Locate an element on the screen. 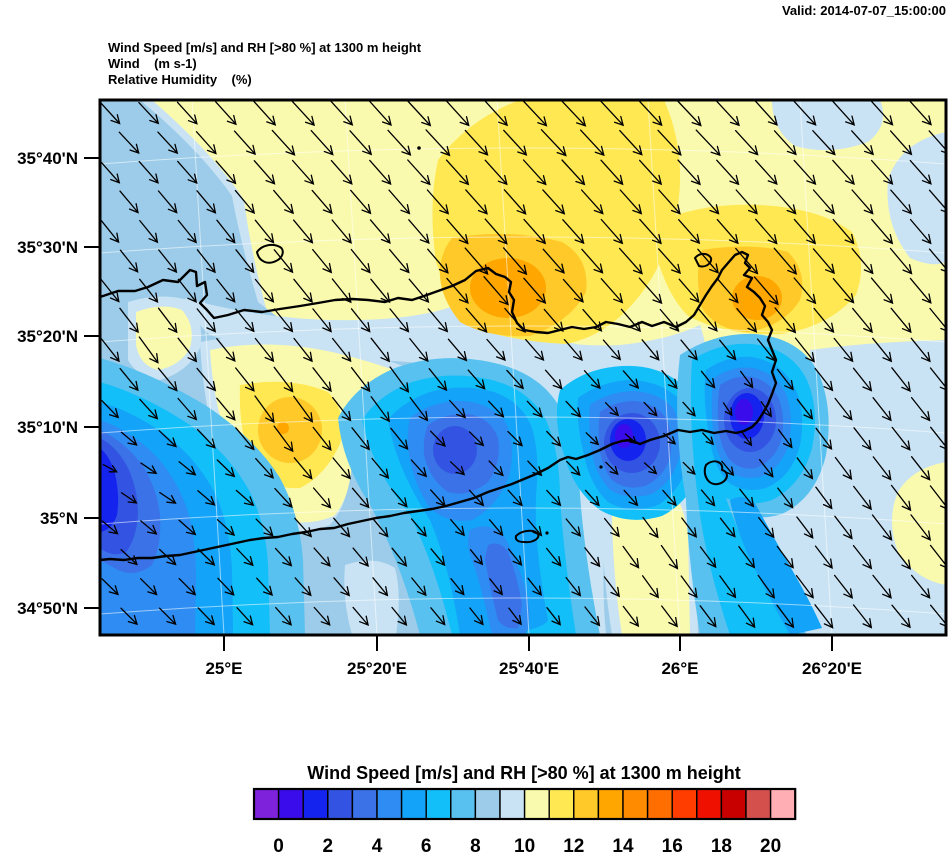 This screenshot has width=948, height=859. colorbar-tick-label: 16 is located at coordinates (672, 845).